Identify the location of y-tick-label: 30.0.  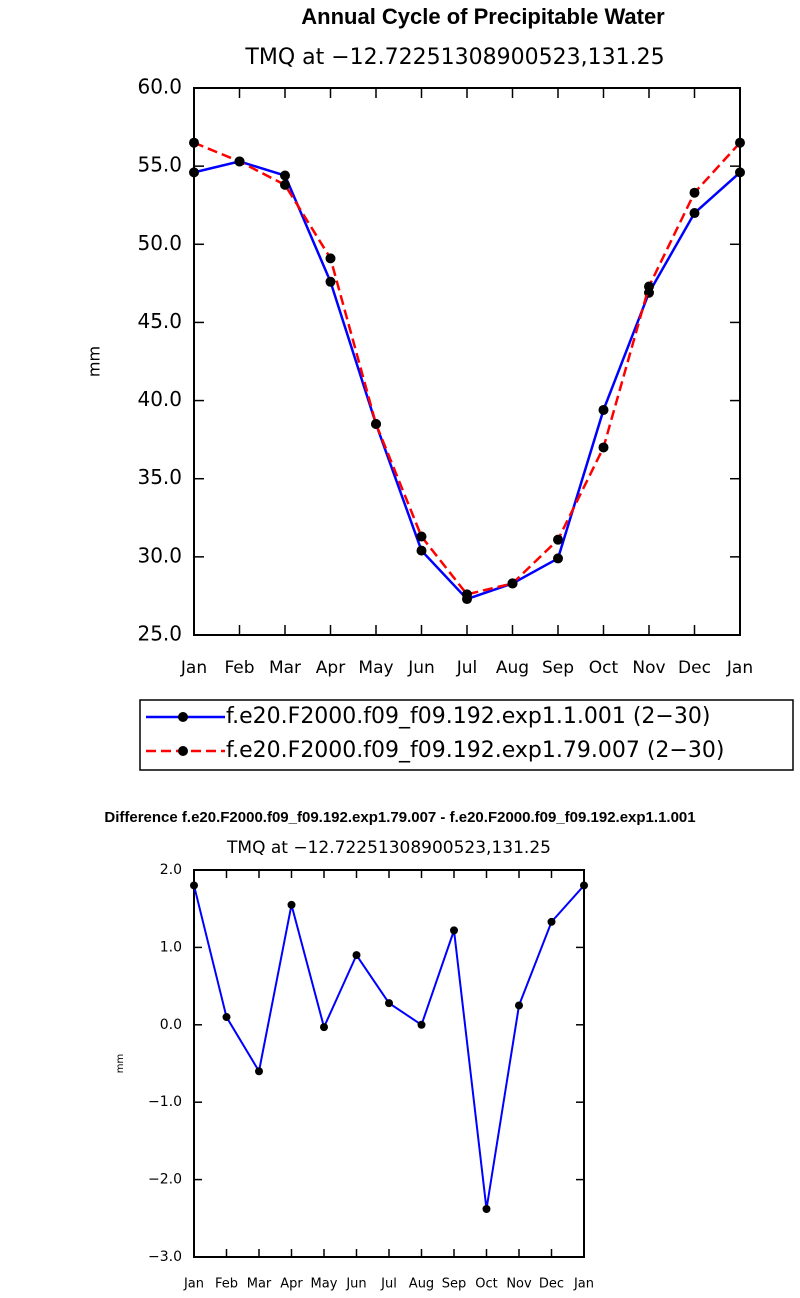
(159, 555).